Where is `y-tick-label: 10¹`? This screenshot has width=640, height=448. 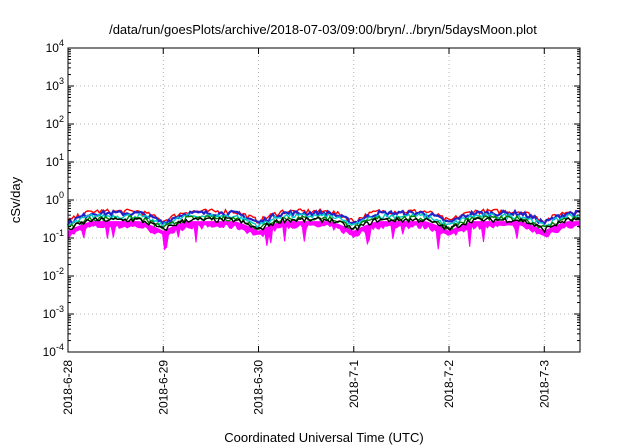 y-tick-label: 10¹ is located at coordinates (55, 160).